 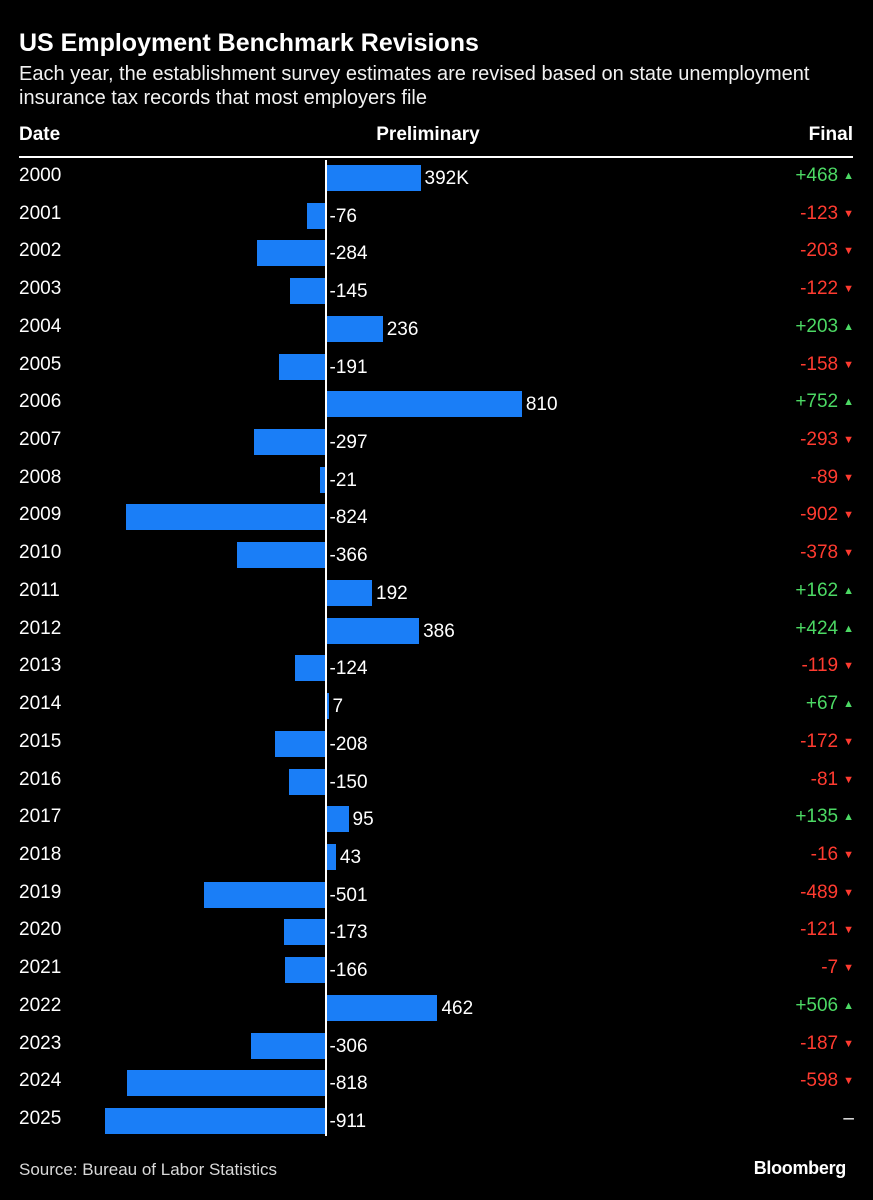 I want to click on table-row: 2009 -824 -902 ▼, so click(x=436, y=516).